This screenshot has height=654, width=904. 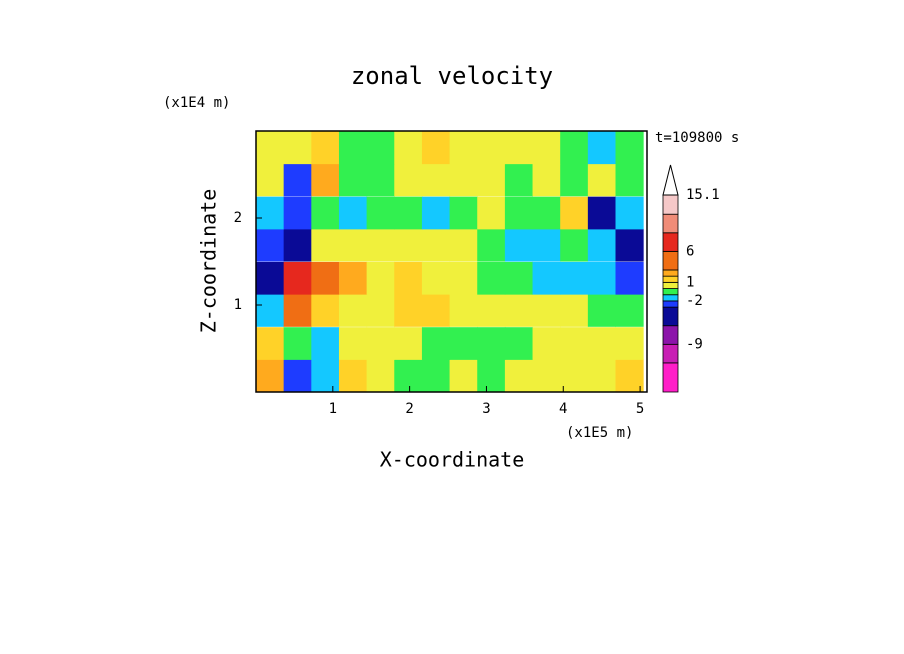 What do you see at coordinates (670, 180) in the screenshot?
I see `colorbar-arrow` at bounding box center [670, 180].